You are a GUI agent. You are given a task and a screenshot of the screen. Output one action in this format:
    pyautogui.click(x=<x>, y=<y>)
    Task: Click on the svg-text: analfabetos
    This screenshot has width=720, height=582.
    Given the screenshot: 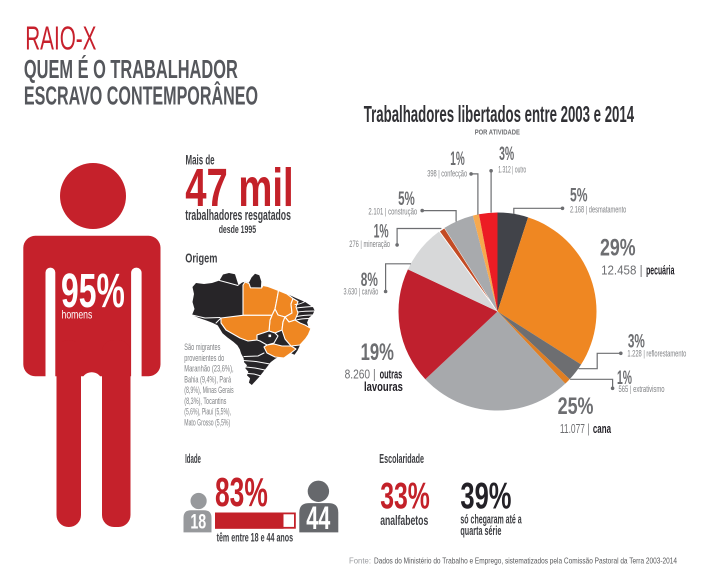 What is the action you would take?
    pyautogui.click(x=404, y=520)
    